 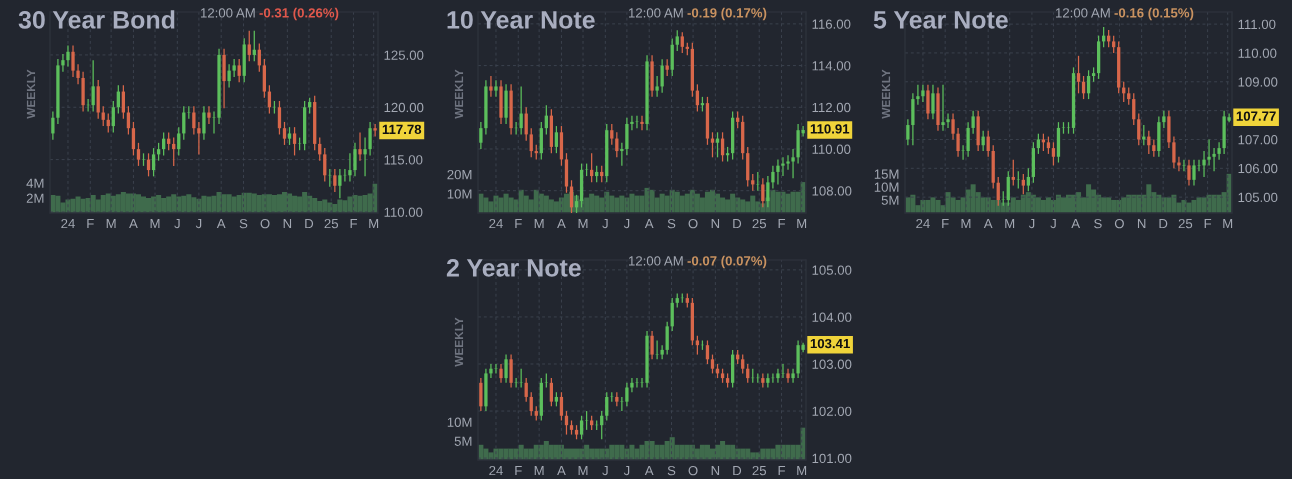 I want to click on annotation: 117.78, so click(x=402, y=129).